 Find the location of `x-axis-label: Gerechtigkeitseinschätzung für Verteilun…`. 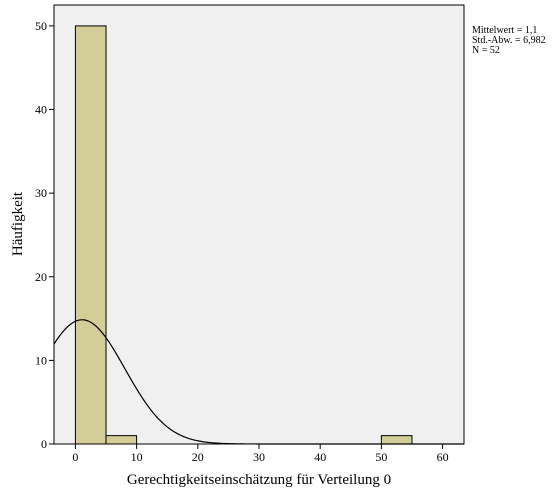

x-axis-label: Gerechtigkeitseinschätzung für Verteilun… is located at coordinates (259, 480).